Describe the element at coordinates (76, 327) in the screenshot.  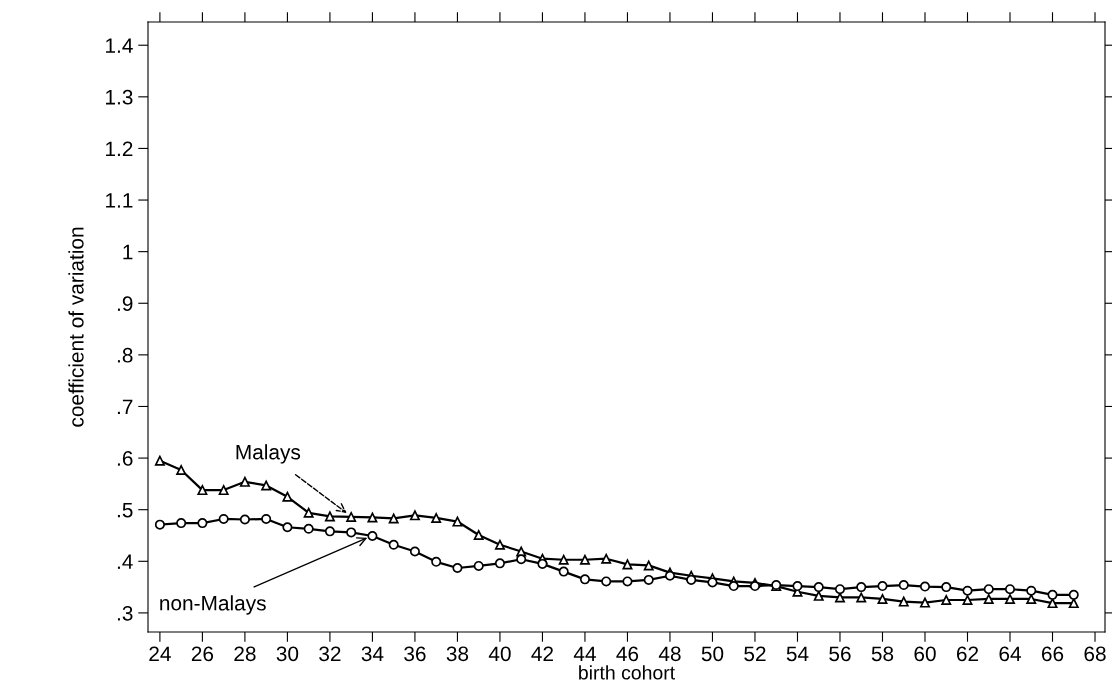
I see `y-axis-title: coefficient of variation` at that location.